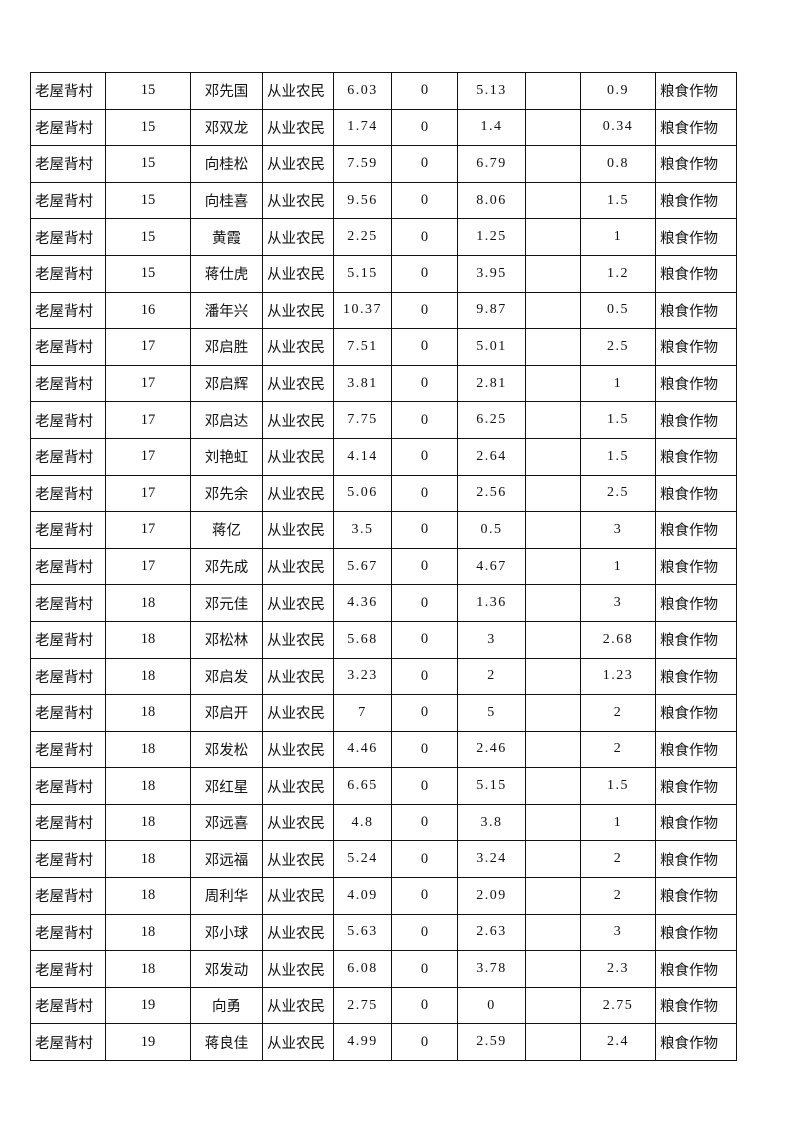  I want to click on table-row: 老屋背村 18 邓启开 从业农民 7 0 5 2 粮食作物, so click(383, 713).